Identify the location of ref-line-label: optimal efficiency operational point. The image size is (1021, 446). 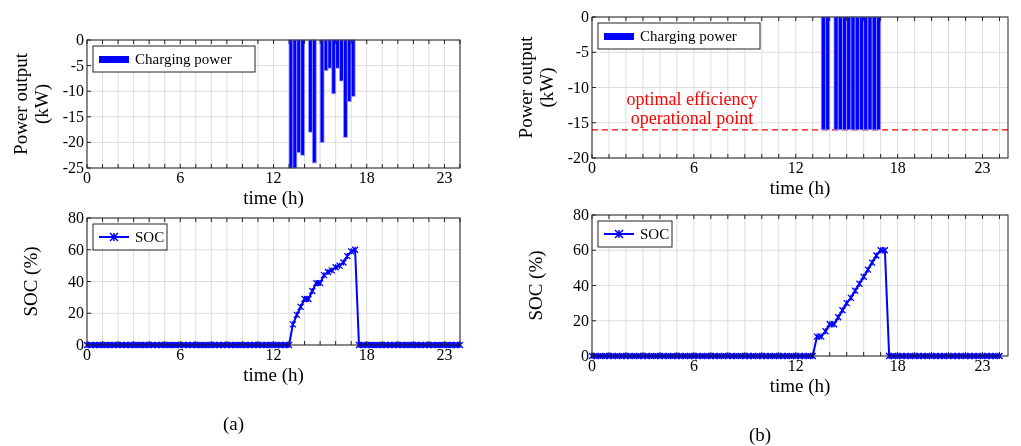
(692, 108).